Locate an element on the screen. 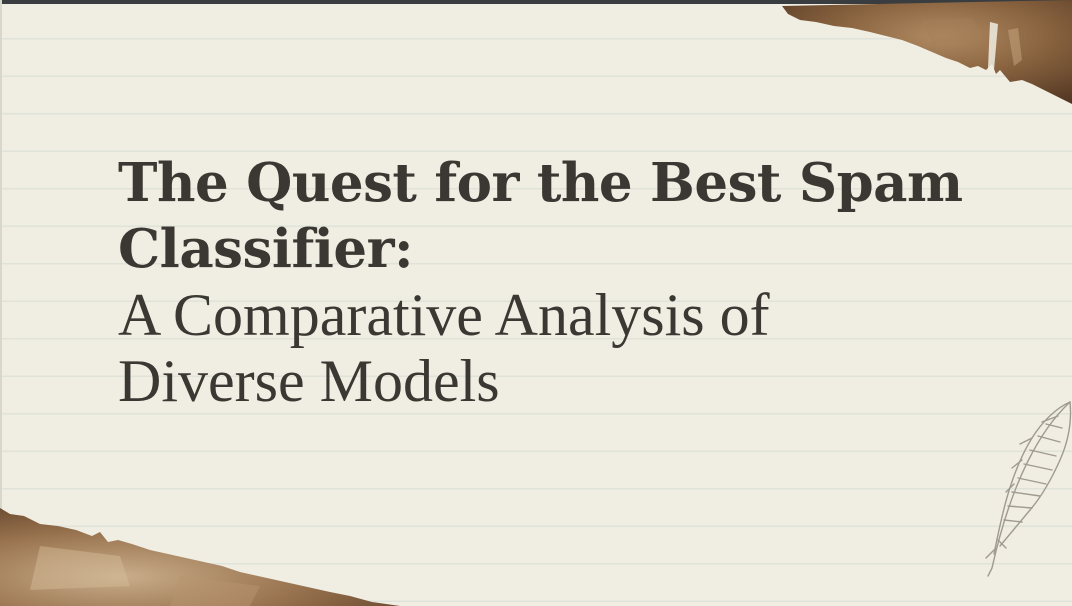 The image size is (1072, 606). window-top-border is located at coordinates (536, 2).